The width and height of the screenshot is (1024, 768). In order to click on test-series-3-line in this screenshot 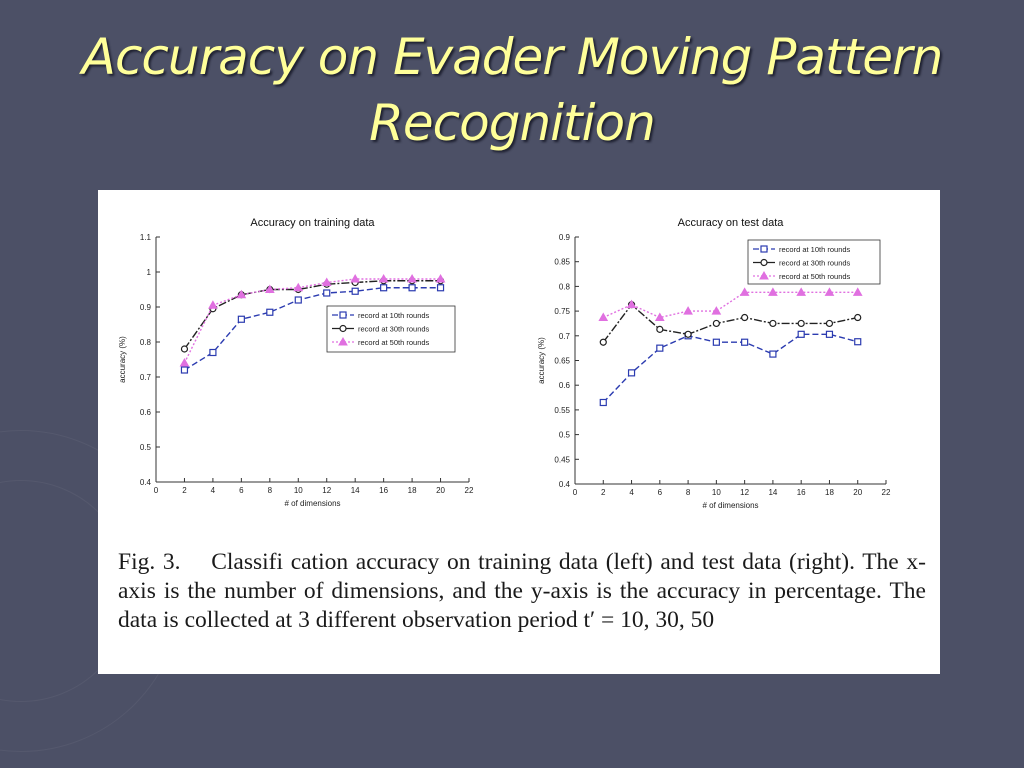, I will do `click(730, 305)`.